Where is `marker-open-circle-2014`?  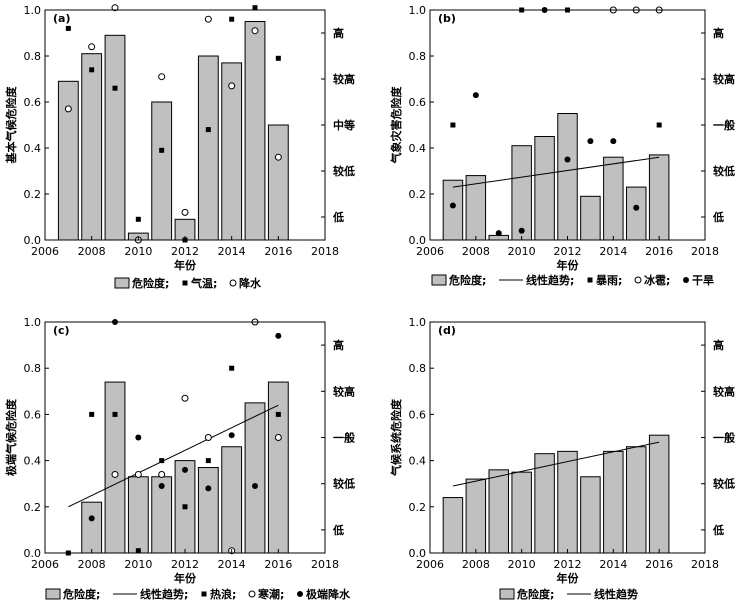 marker-open-circle-2014 is located at coordinates (232, 86).